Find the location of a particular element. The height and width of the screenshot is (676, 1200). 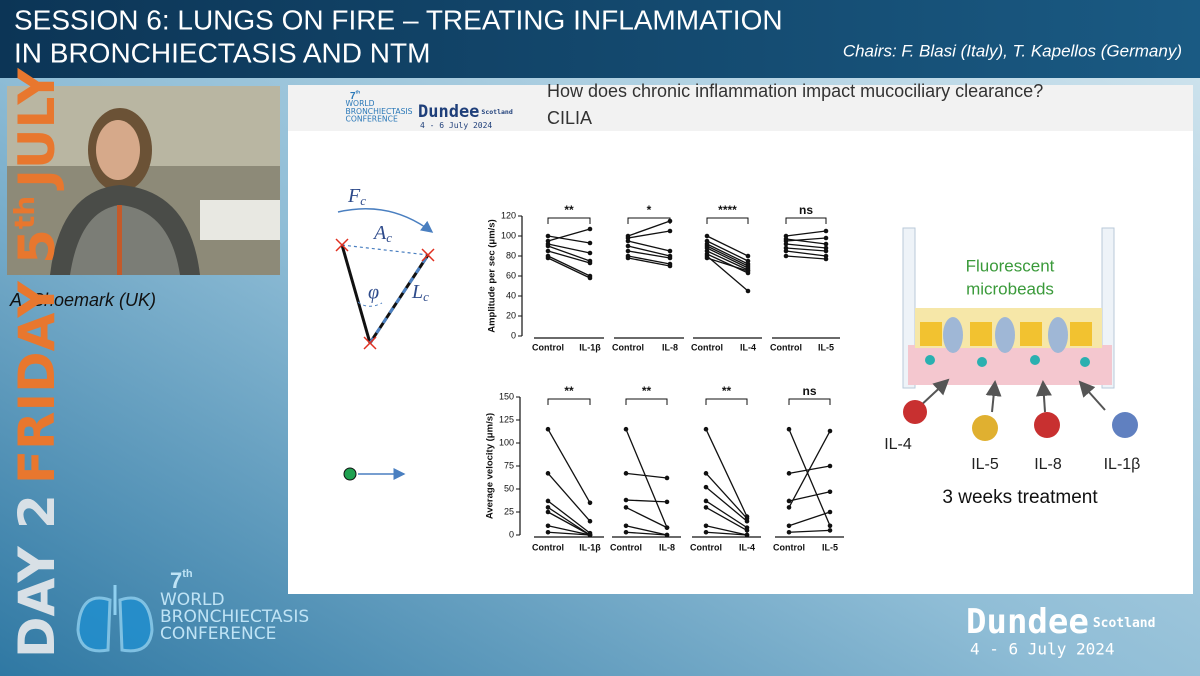

y-tick-label: 120 is located at coordinates (508, 215).